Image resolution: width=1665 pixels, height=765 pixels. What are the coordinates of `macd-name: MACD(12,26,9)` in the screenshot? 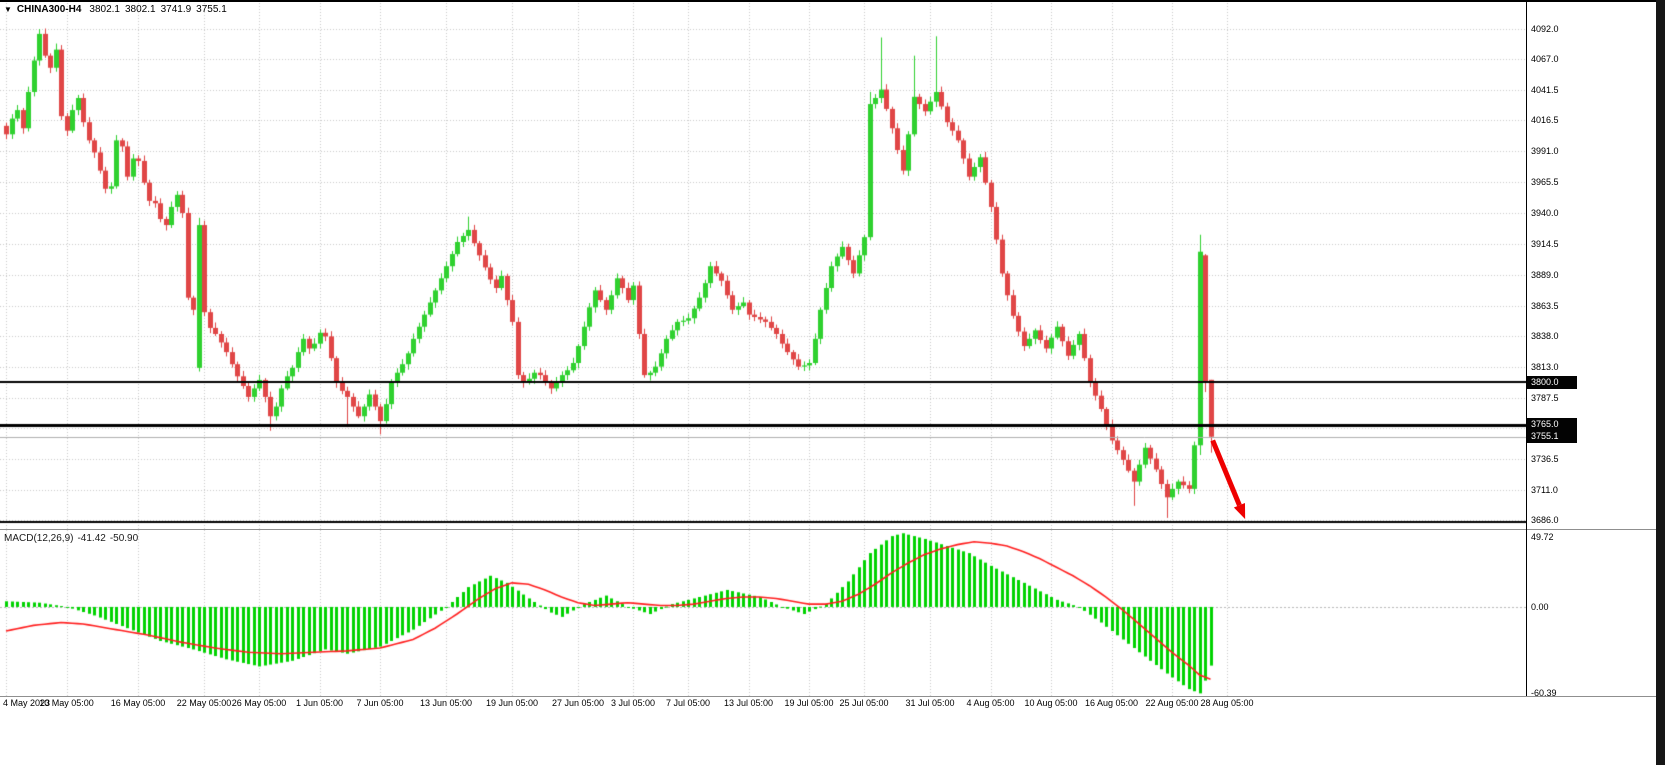 It's located at (39, 538).